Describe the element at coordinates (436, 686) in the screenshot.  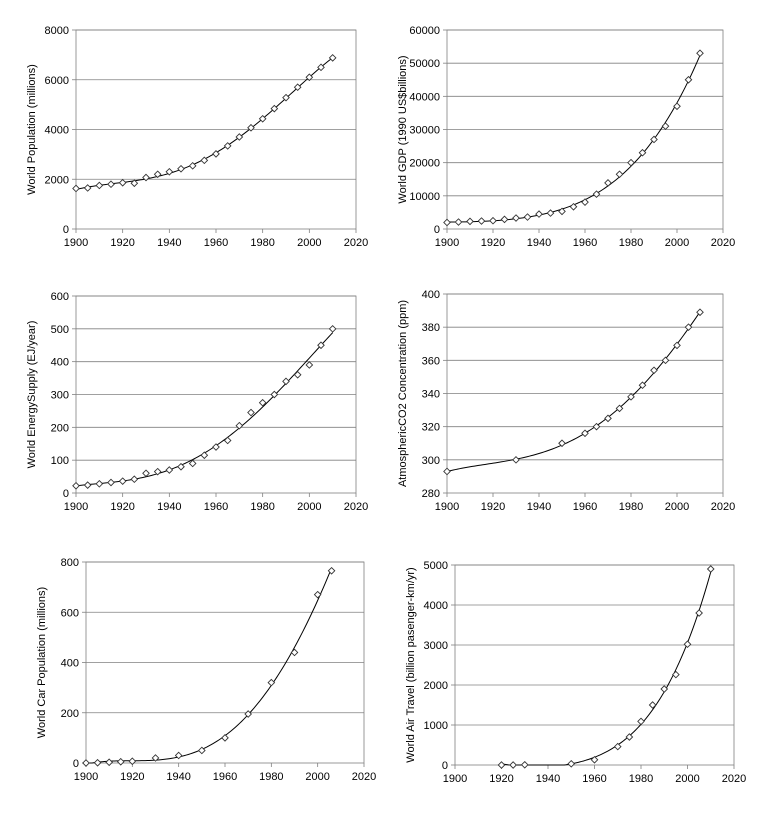
I see `y-tick-label: 2000` at that location.